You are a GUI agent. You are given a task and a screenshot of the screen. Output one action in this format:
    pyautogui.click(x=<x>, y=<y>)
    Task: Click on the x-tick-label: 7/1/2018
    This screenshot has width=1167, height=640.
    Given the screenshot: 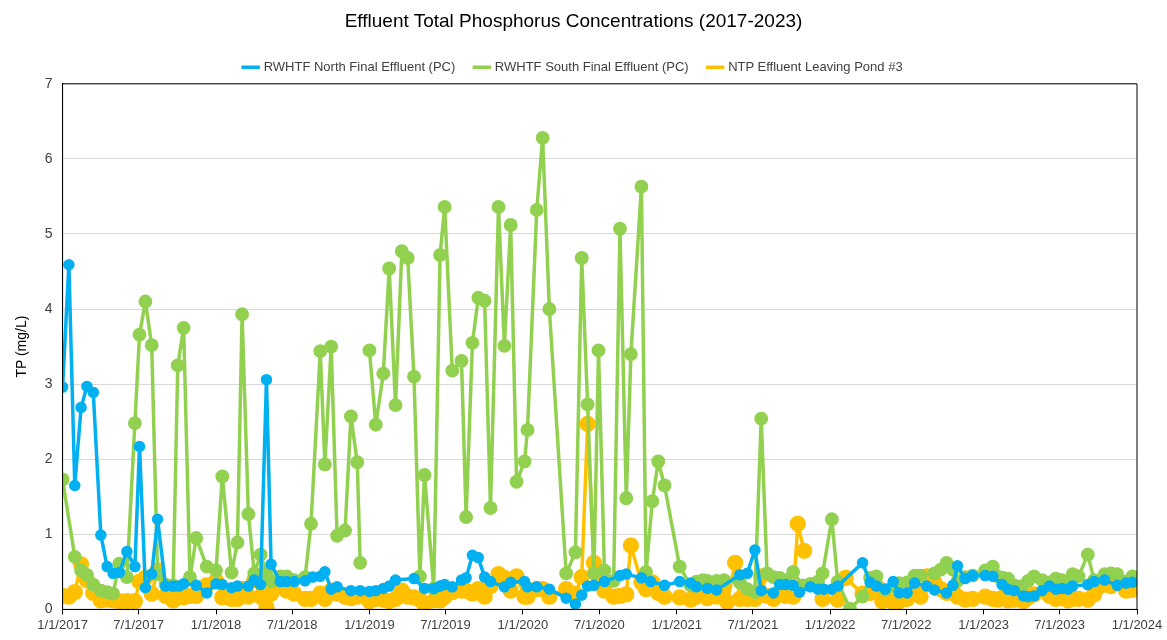 What is the action you would take?
    pyautogui.click(x=292, y=624)
    